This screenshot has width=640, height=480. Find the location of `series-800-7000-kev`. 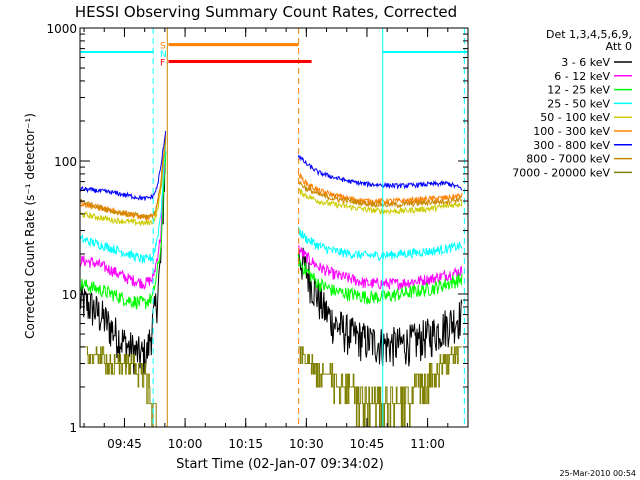

series-800-7000-kev is located at coordinates (271, 179).